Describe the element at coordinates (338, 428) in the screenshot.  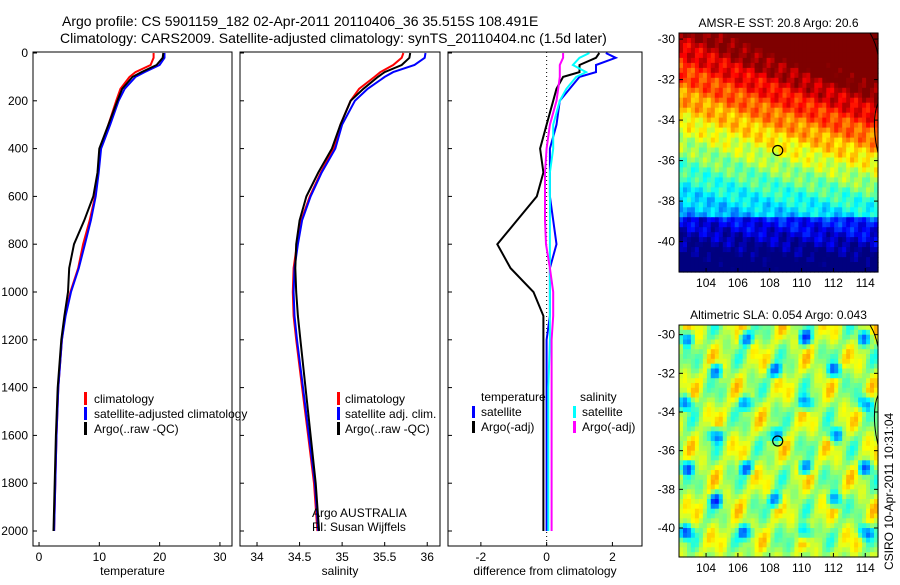
I see `legend-swatch-argo` at that location.